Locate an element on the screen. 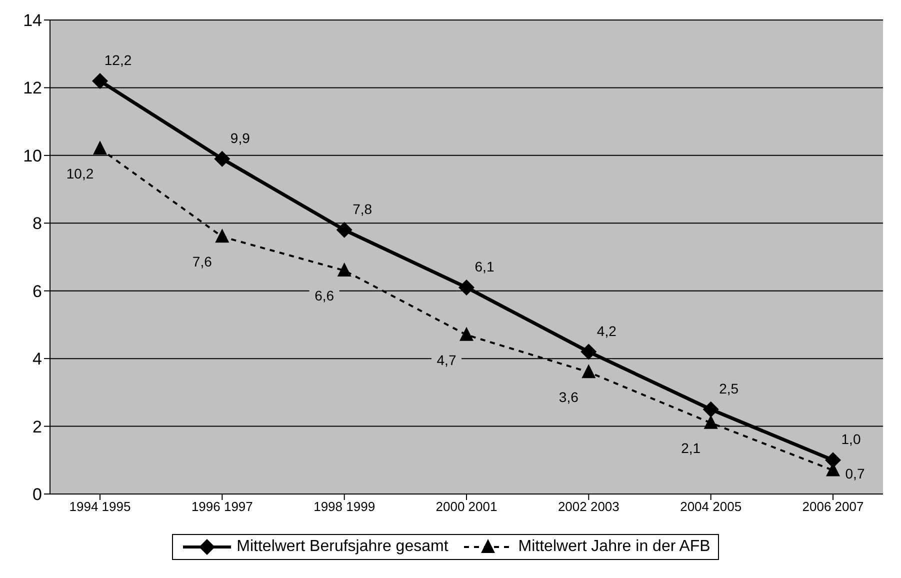 This screenshot has height=578, width=901. y-tick-label: 14 is located at coordinates (32, 20).